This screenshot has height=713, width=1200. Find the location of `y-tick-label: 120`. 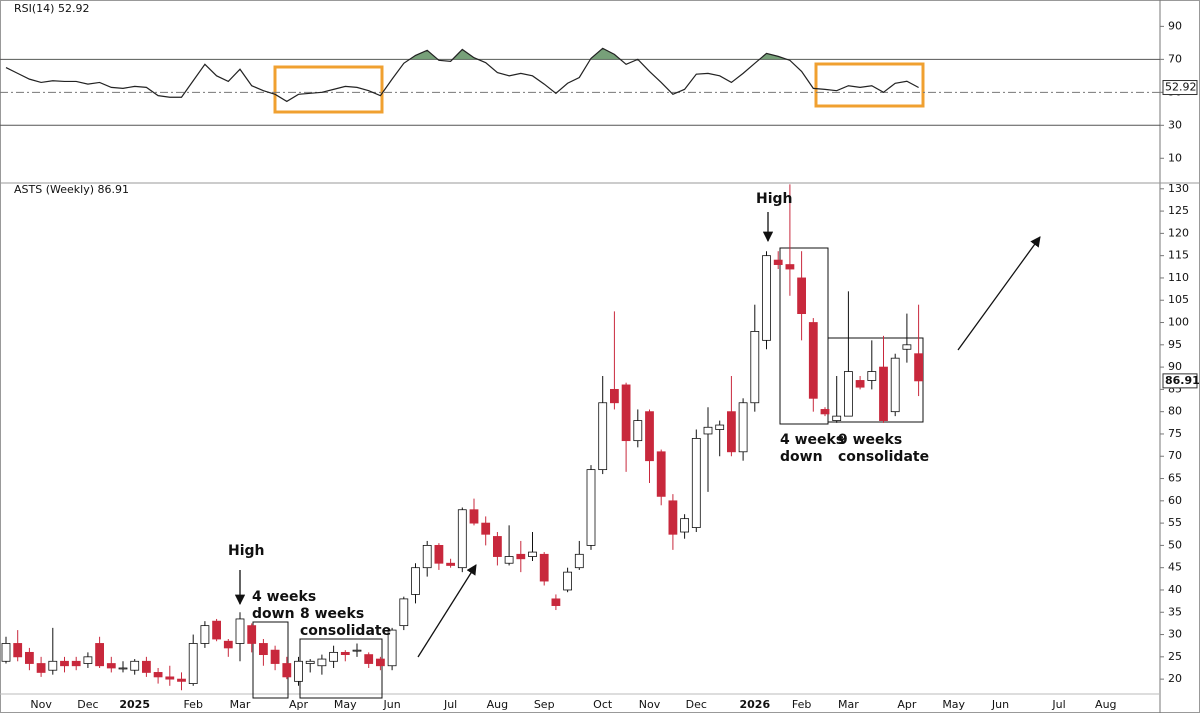

y-tick-label: 120 is located at coordinates (1178, 232).